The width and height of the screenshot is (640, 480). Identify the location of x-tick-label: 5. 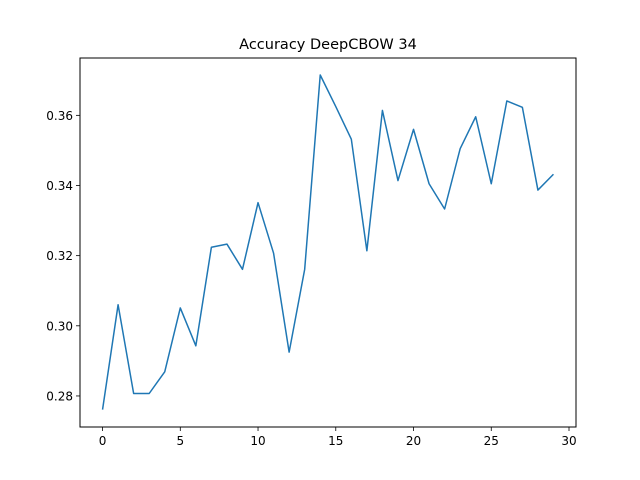
(180, 441).